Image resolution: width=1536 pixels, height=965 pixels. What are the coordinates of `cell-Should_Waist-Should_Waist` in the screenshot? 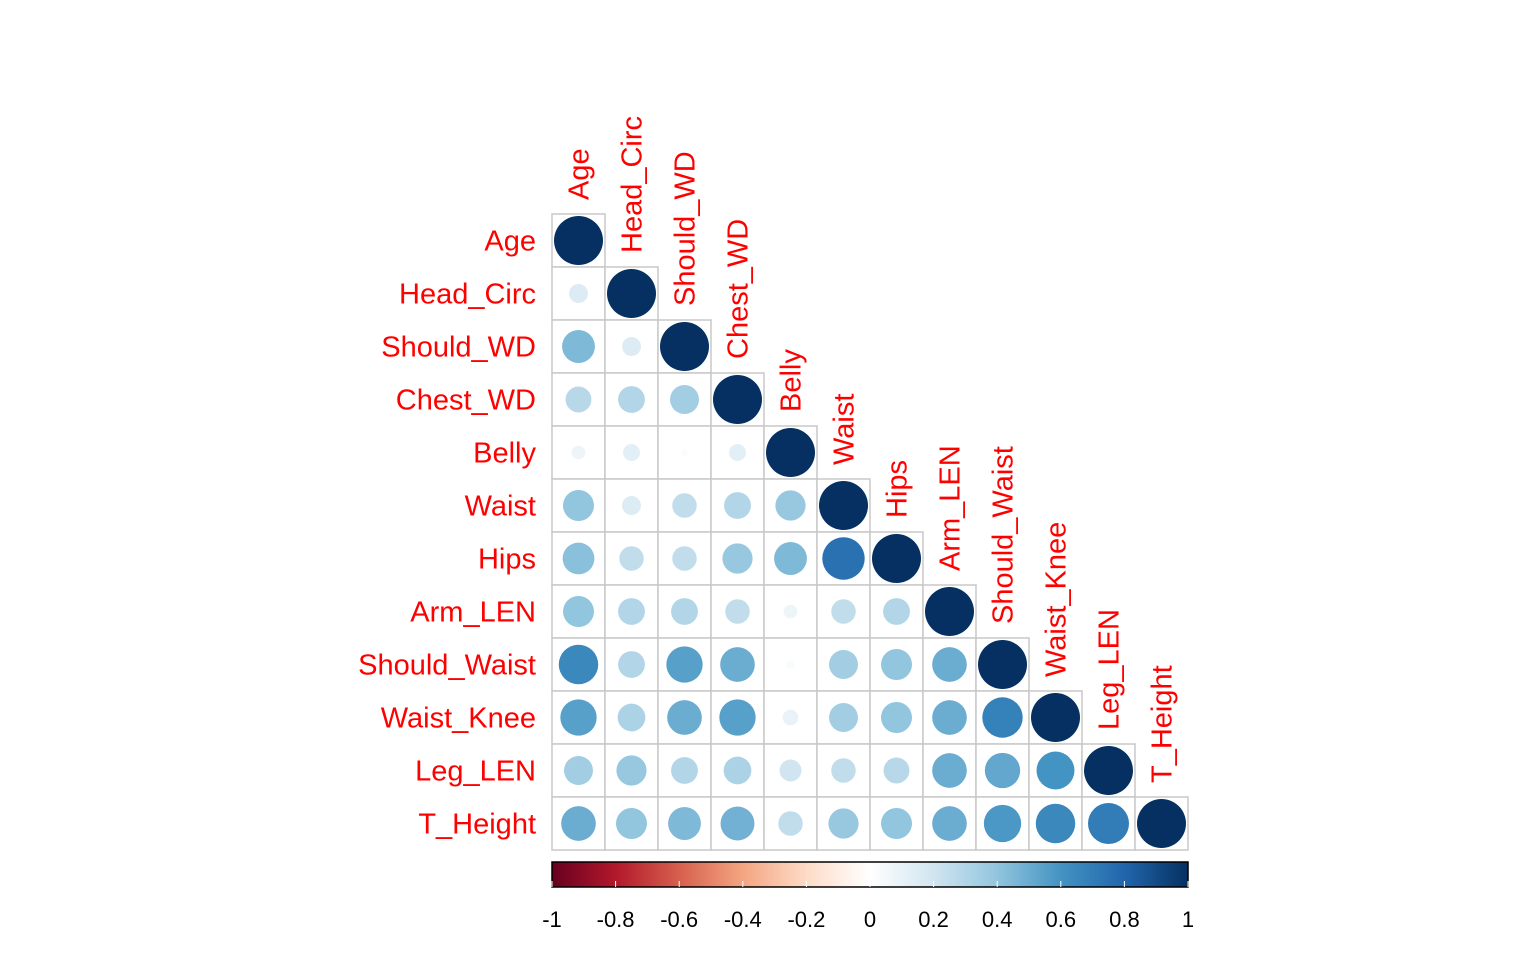 It's located at (1002, 664).